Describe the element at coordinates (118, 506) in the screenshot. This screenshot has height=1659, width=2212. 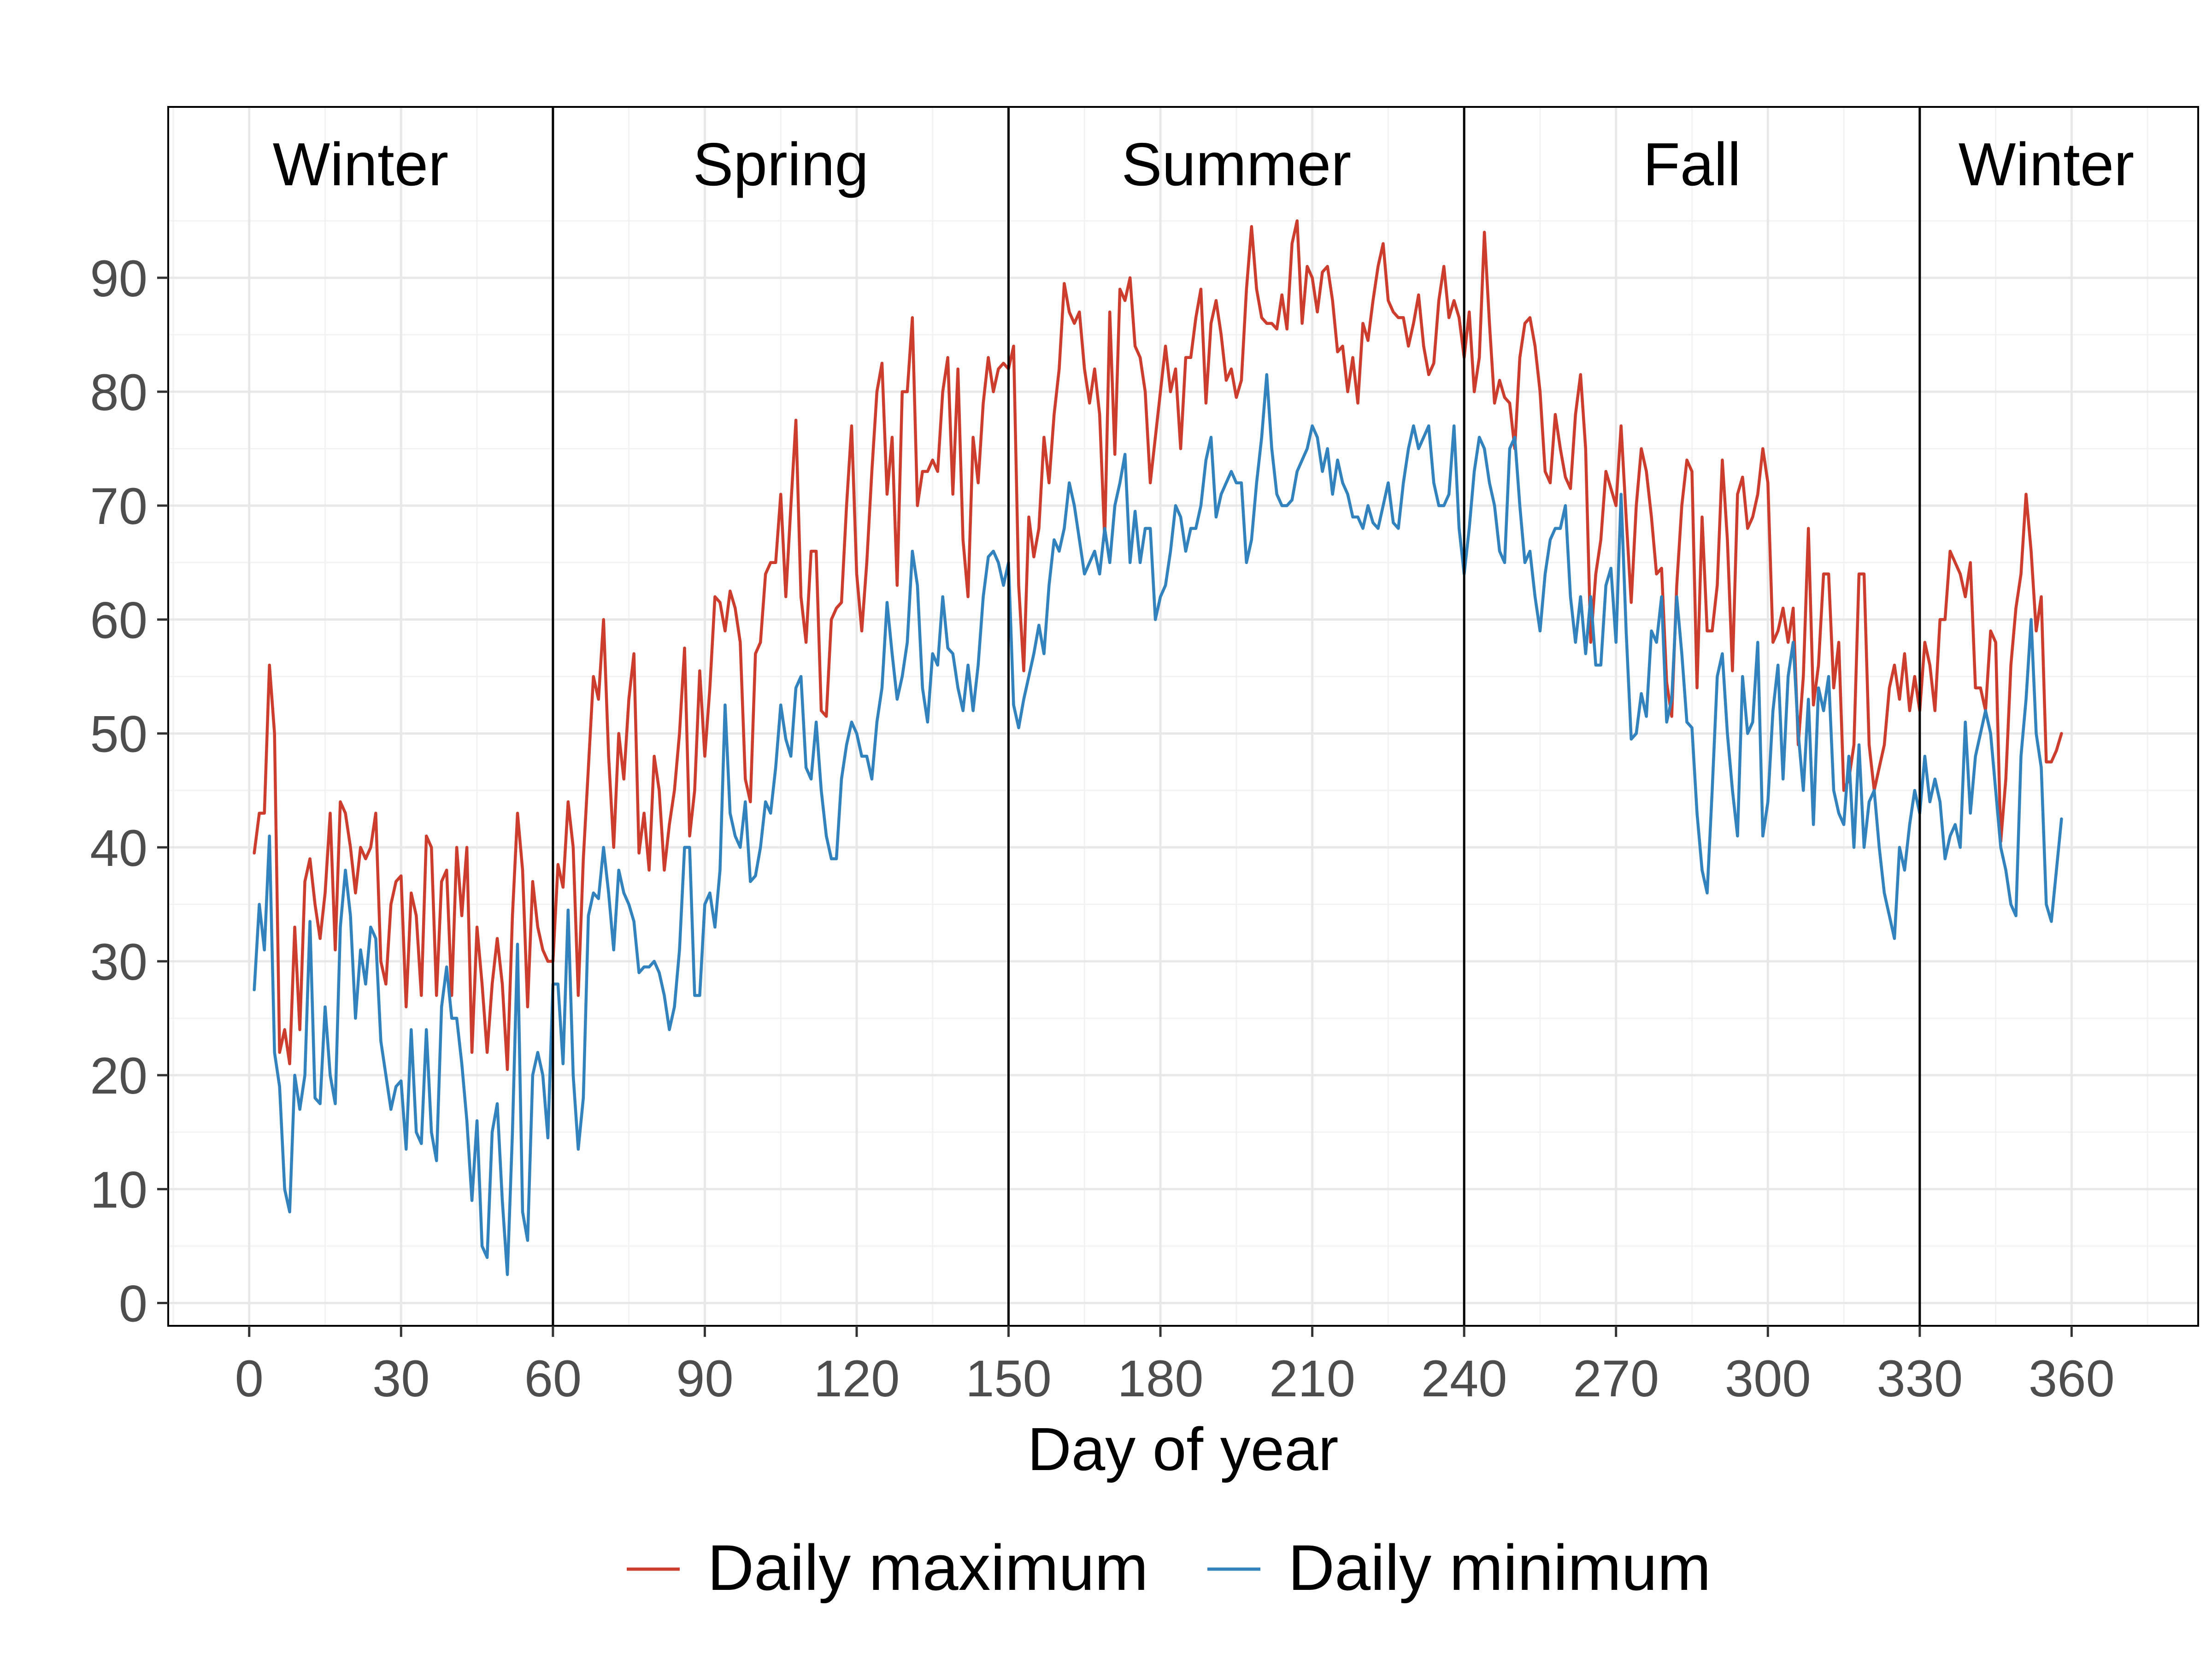
I see `y-tick-label: 70` at that location.